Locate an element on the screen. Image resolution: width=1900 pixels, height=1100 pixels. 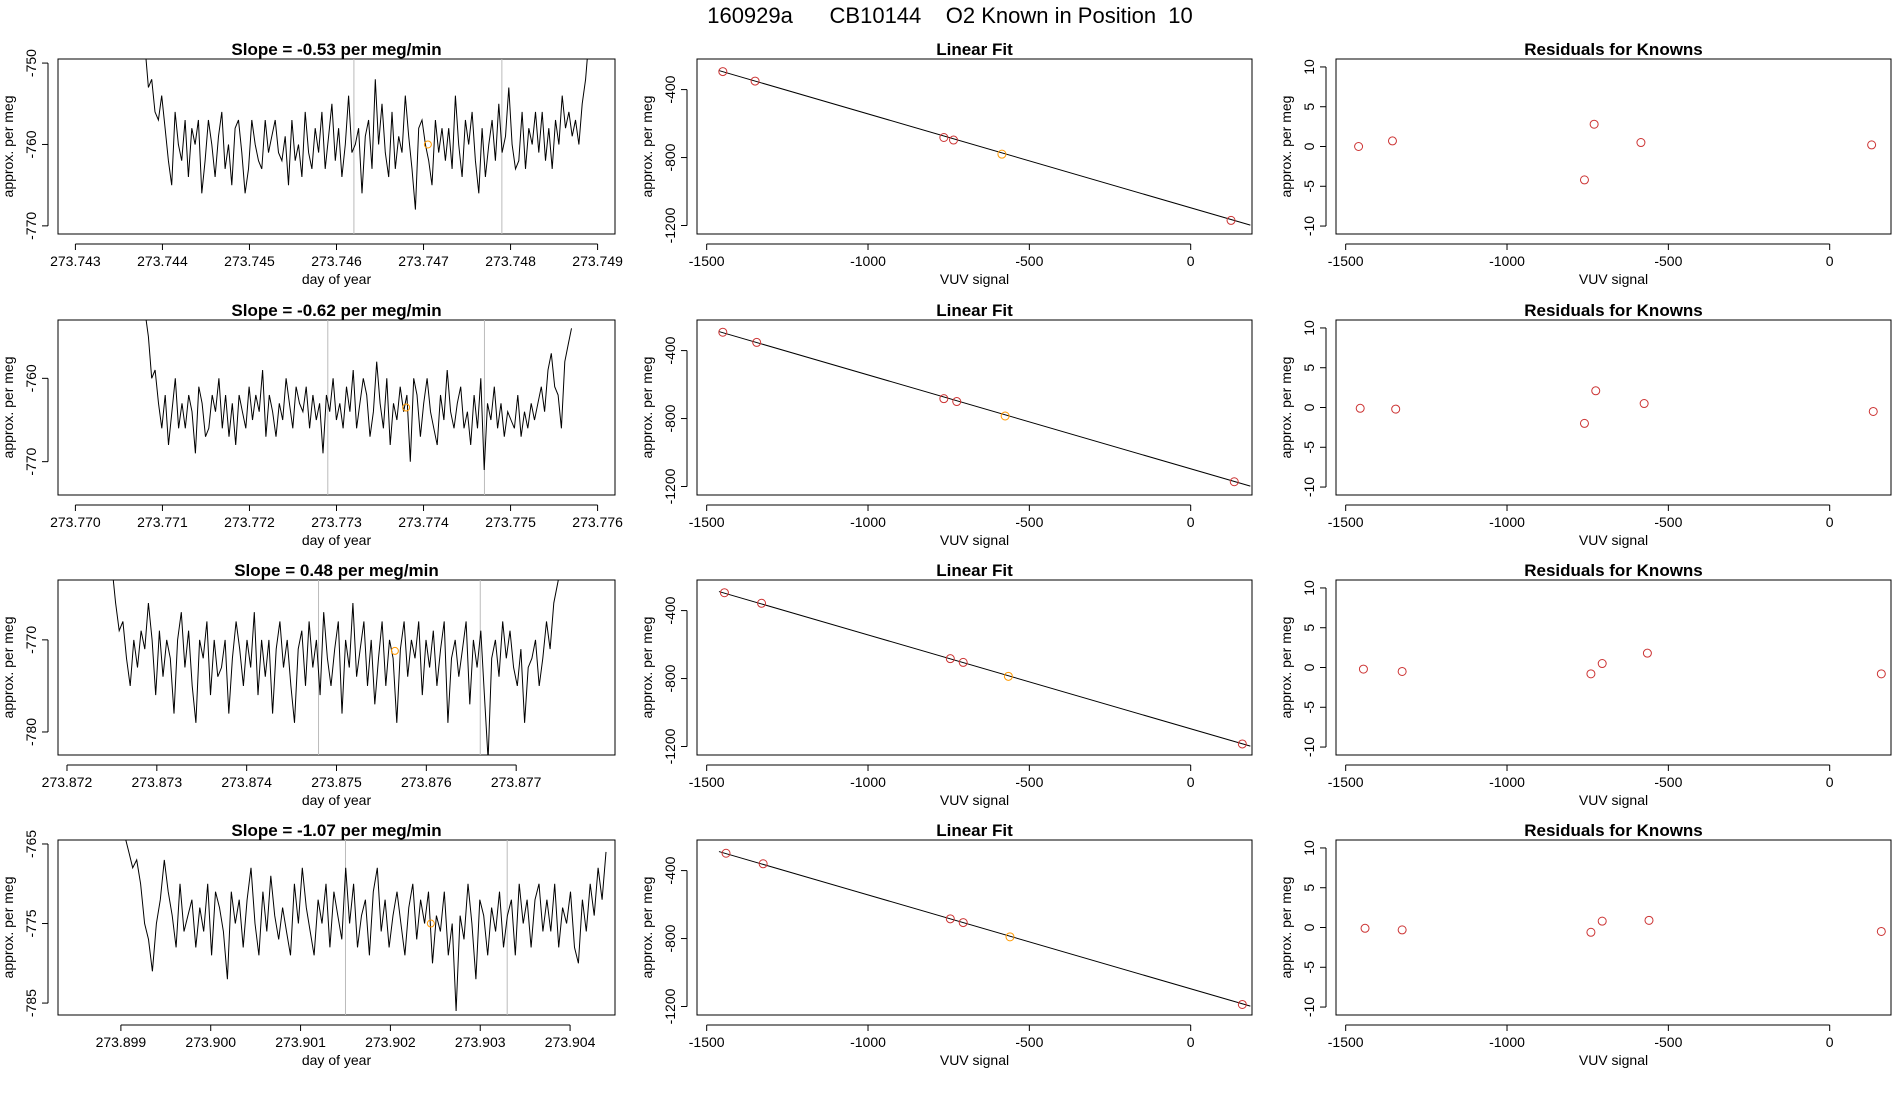
chart-title: Slope = -1.07 per meg/min is located at coordinates (336, 830).